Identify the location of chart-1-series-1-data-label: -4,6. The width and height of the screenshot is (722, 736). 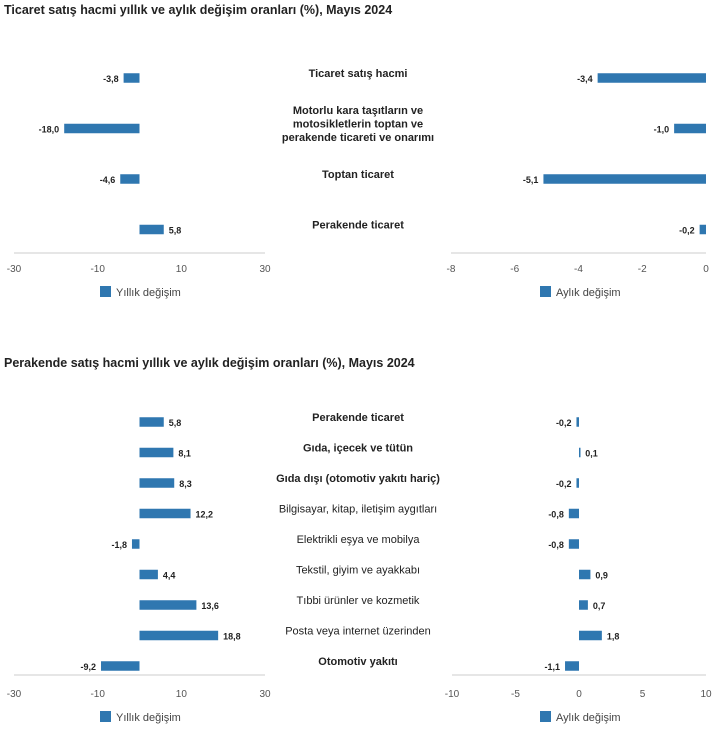
(108, 180).